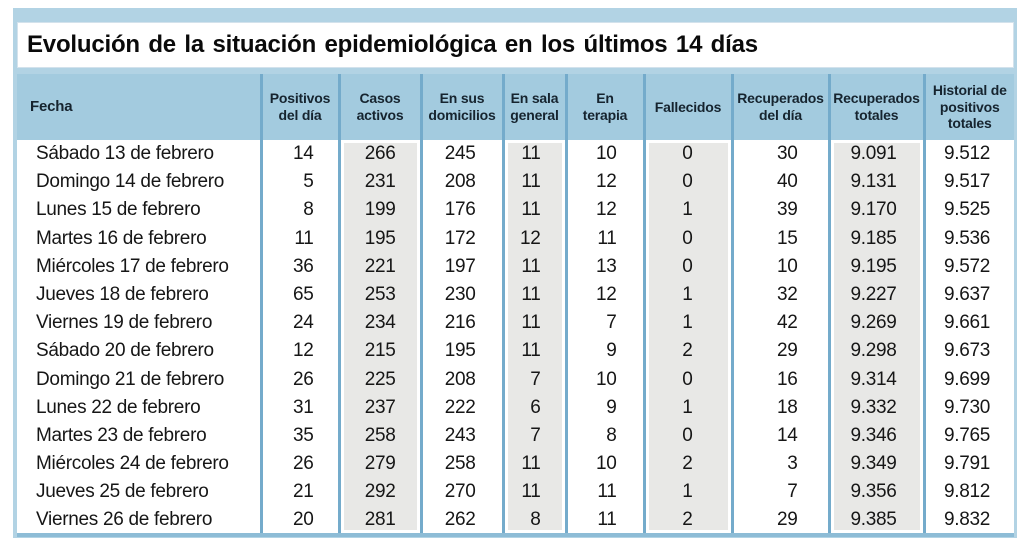 The height and width of the screenshot is (555, 1024). Describe the element at coordinates (779, 210) in the screenshot. I see `value-cell: 39` at that location.